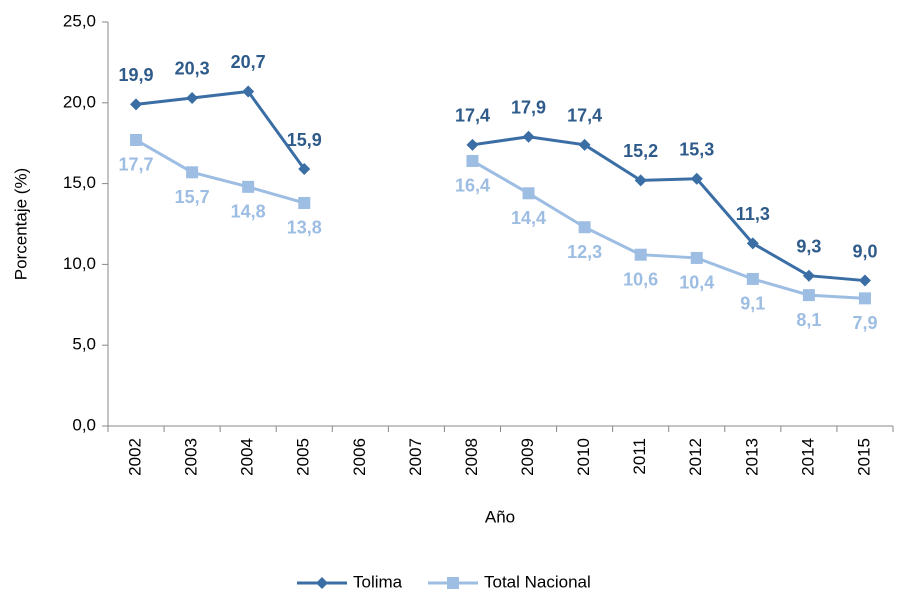 This screenshot has height=598, width=900. I want to click on x-tick-label: 2005, so click(303, 457).